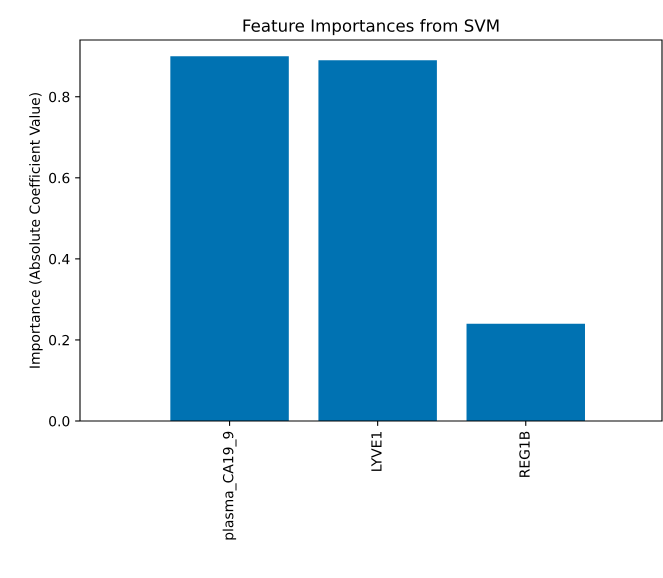 The width and height of the screenshot is (663, 578). What do you see at coordinates (59, 97) in the screenshot?
I see `y-tick-label: 0.8` at bounding box center [59, 97].